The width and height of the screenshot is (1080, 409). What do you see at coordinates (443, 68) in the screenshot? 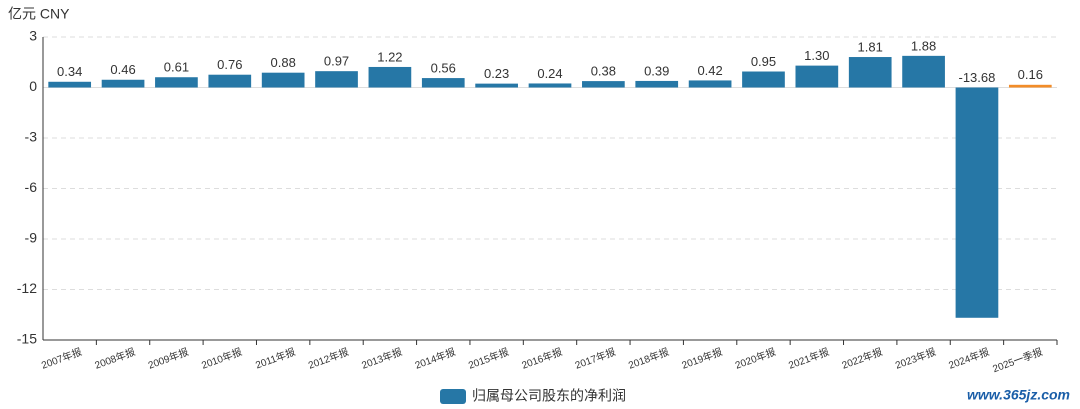
I see `data-label: 0.56` at bounding box center [443, 68].